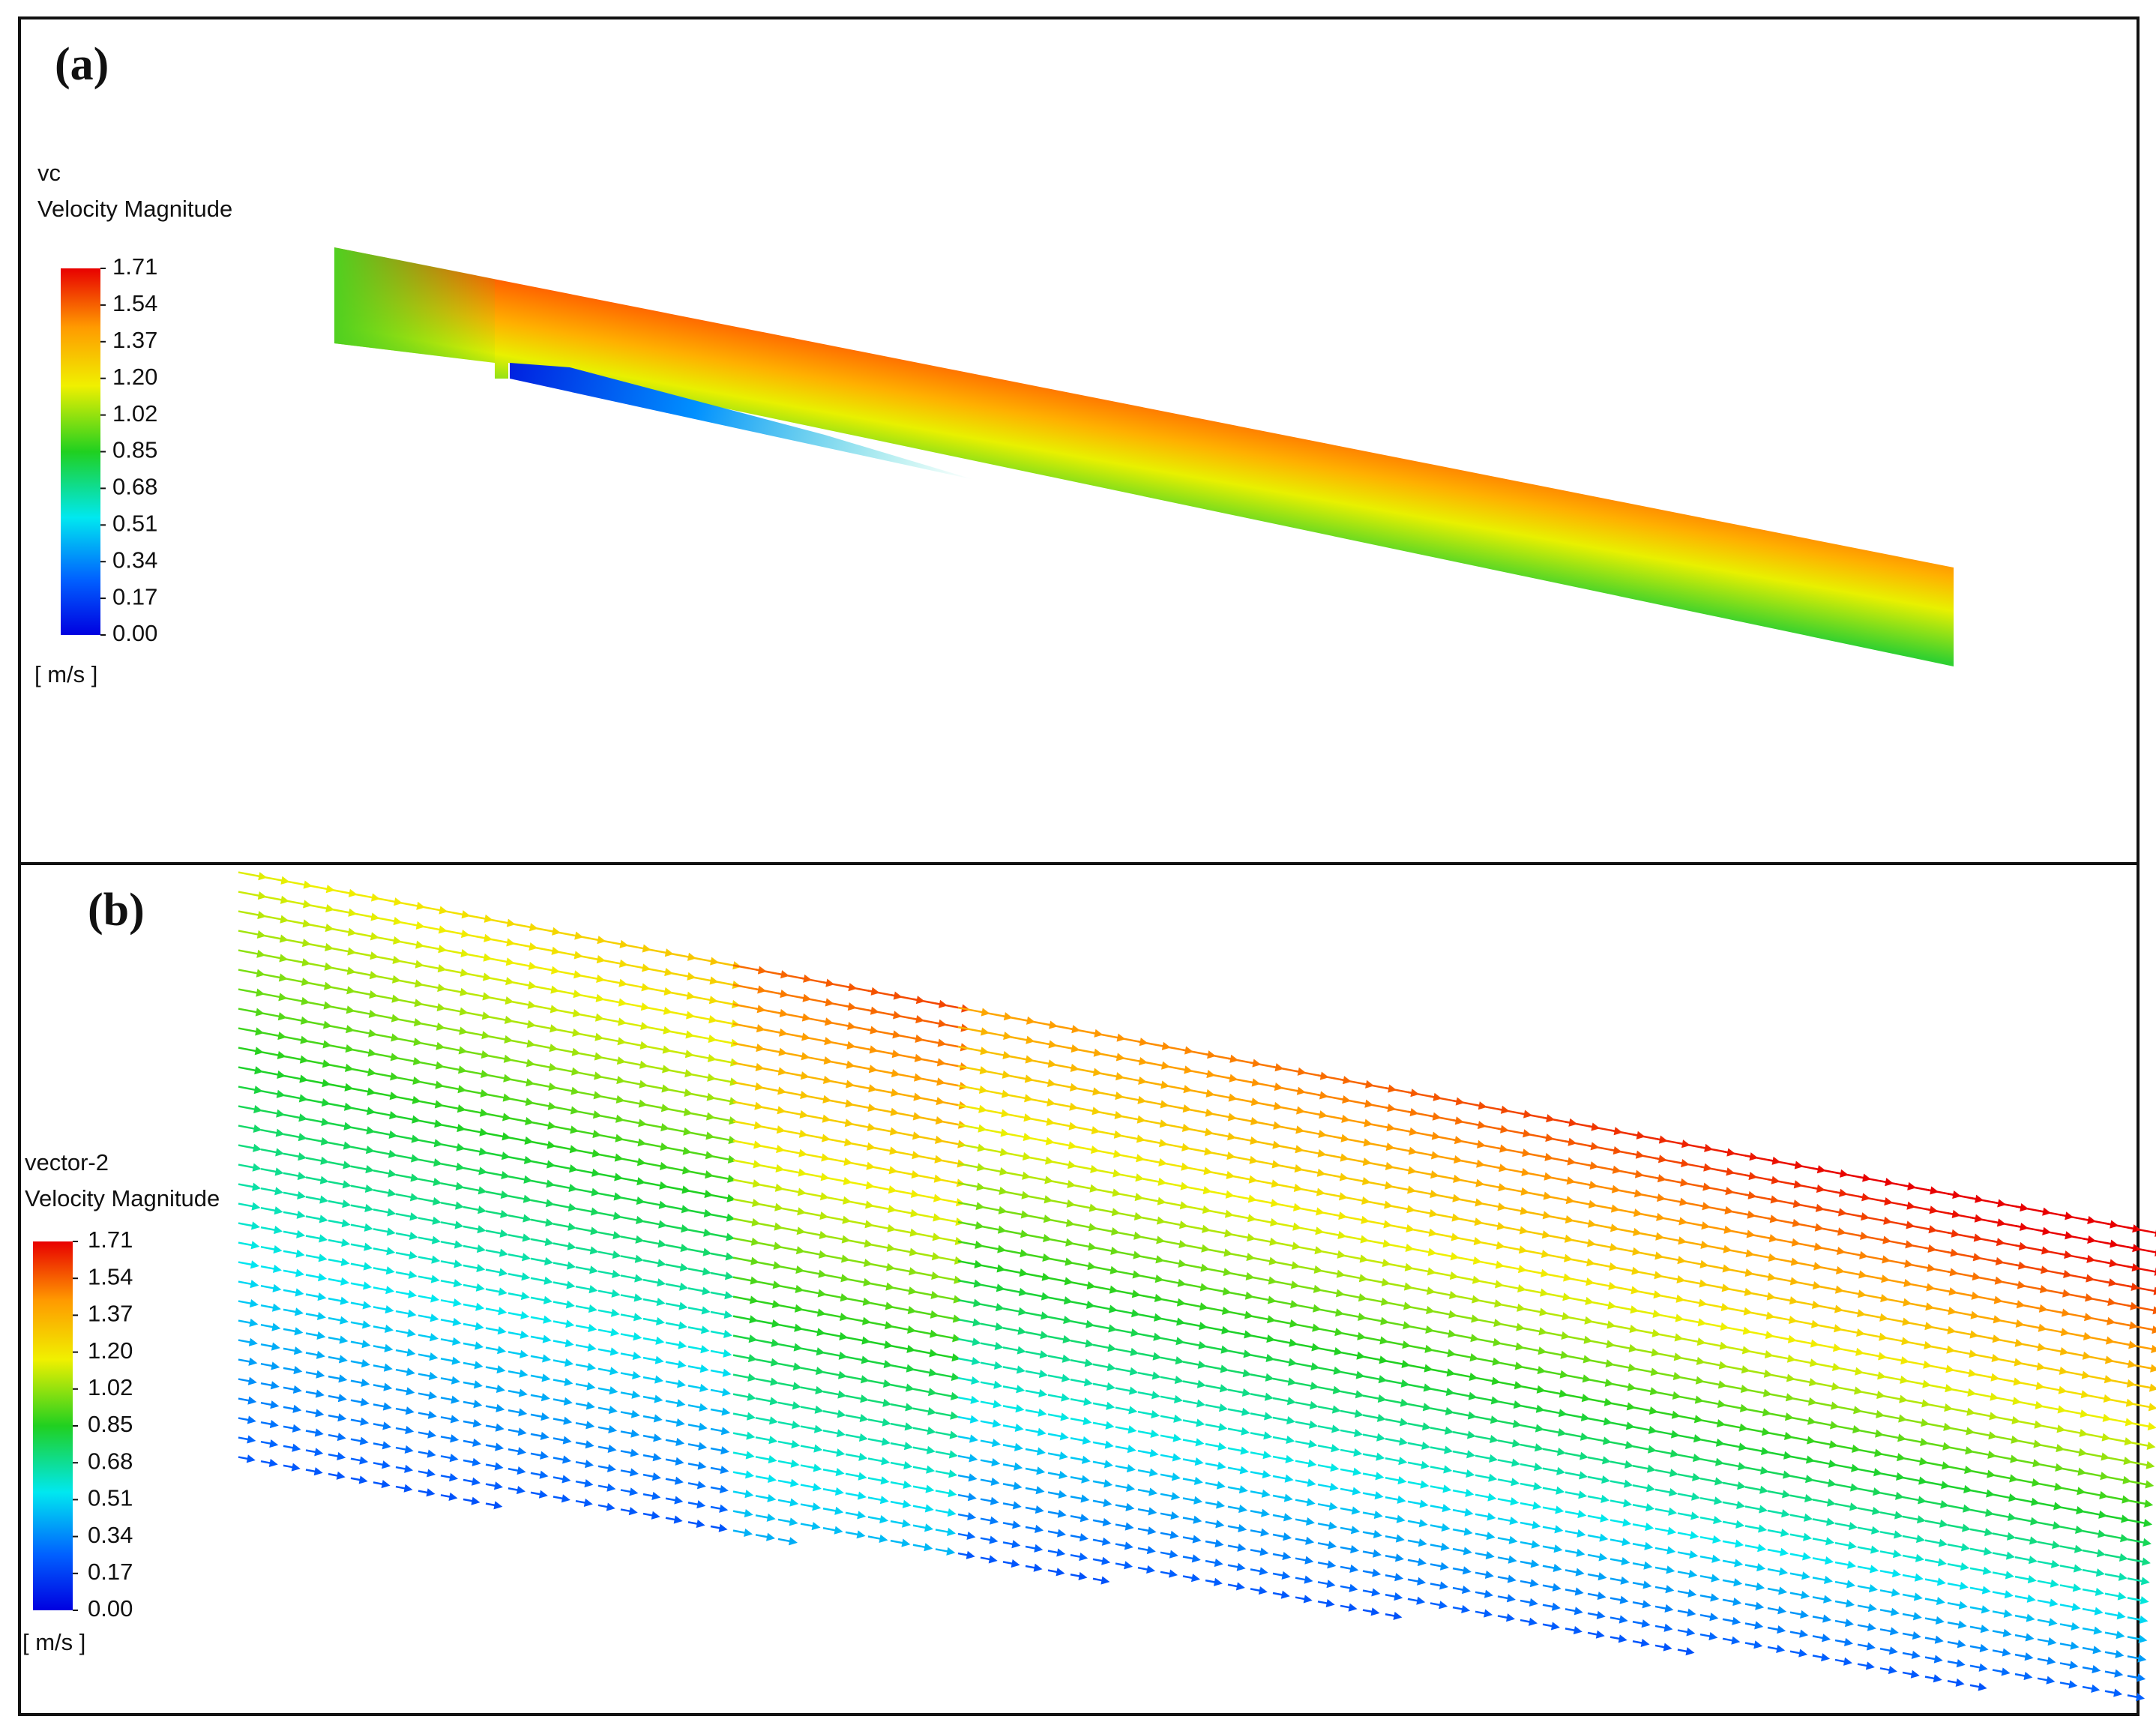 Image resolution: width=2156 pixels, height=1731 pixels. I want to click on colorbar-tick-label: 0.85, so click(110, 1424).